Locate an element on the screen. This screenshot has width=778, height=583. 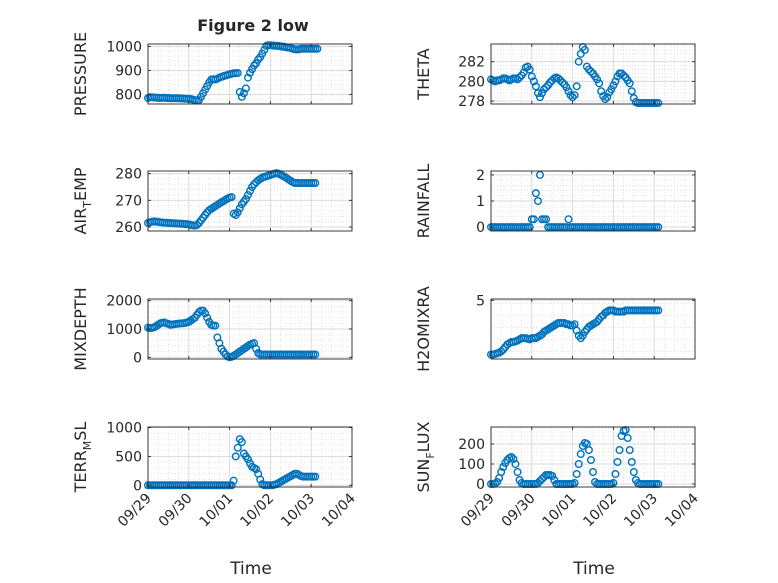
y-axis-label-main: H2OMIXRA is located at coordinates (423, 329).